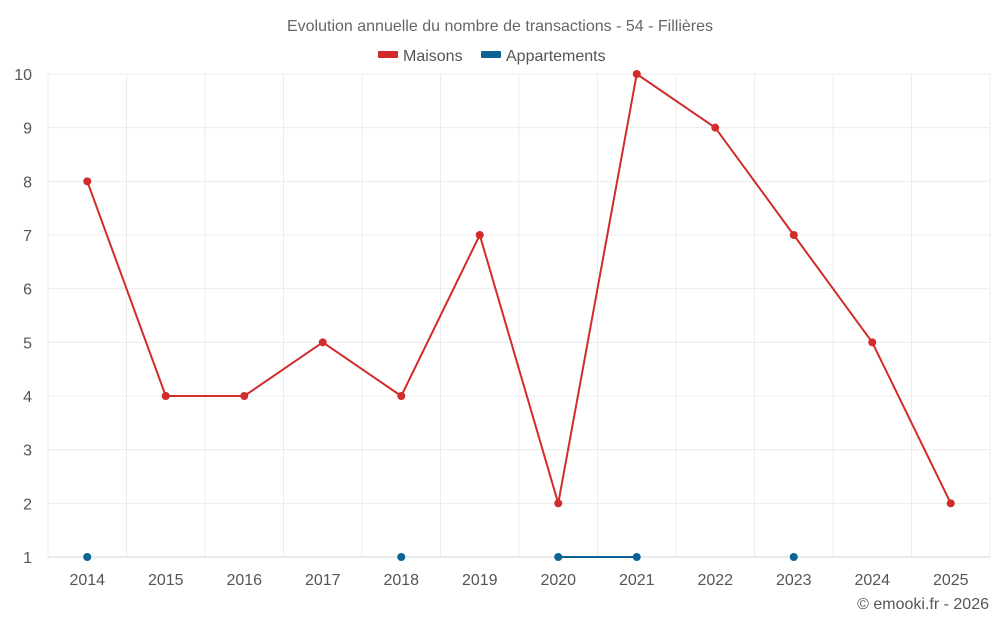 Image resolution: width=1000 pixels, height=625 pixels. What do you see at coordinates (480, 580) in the screenshot?
I see `x-tick-label: 2019` at bounding box center [480, 580].